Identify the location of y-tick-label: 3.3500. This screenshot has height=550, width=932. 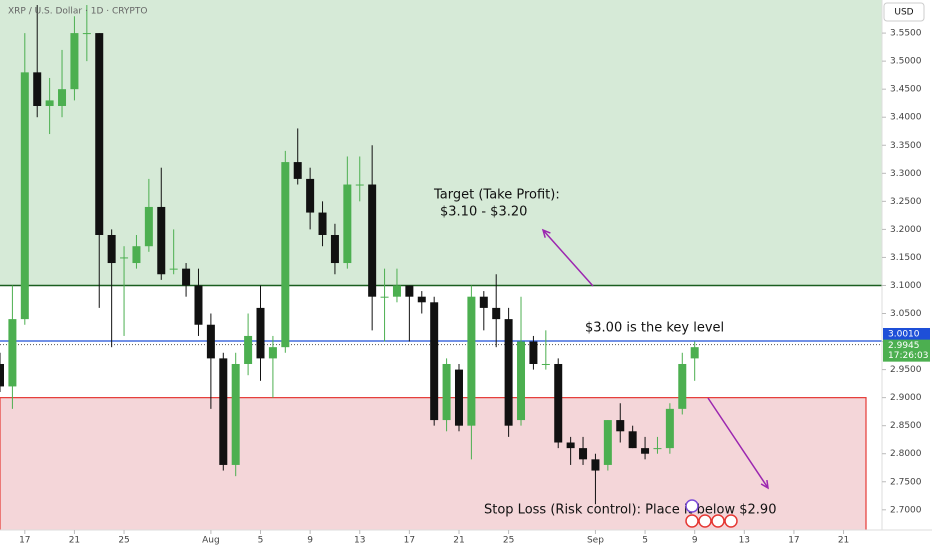
(906, 146).